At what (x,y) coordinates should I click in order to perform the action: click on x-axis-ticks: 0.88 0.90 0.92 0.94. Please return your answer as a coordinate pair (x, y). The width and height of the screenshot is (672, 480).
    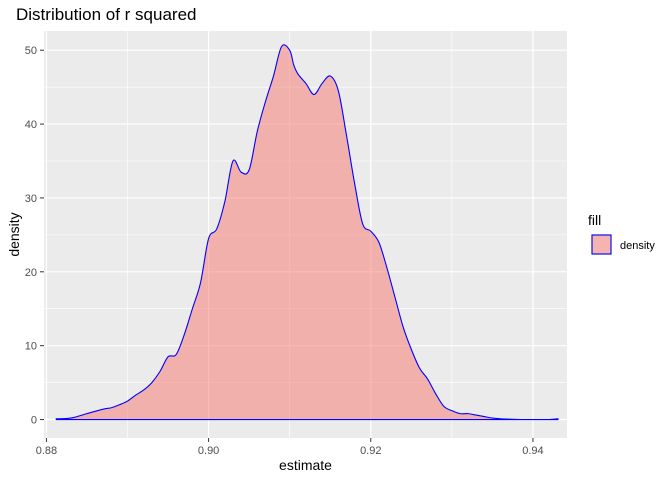
    Looking at the image, I should click on (290, 447).